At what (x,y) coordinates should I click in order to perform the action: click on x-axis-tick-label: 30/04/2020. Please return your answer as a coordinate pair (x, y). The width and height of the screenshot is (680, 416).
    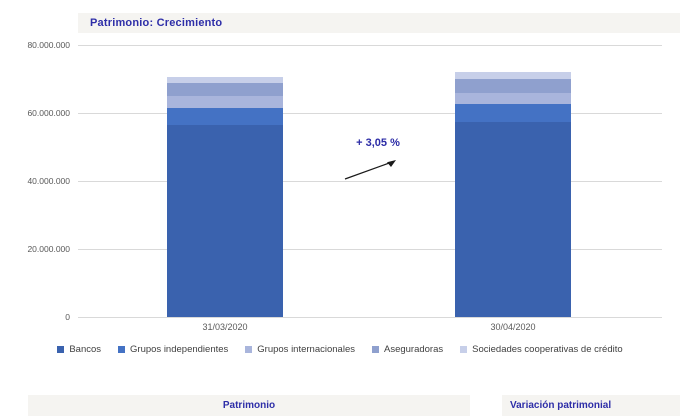
    Looking at the image, I should click on (513, 327).